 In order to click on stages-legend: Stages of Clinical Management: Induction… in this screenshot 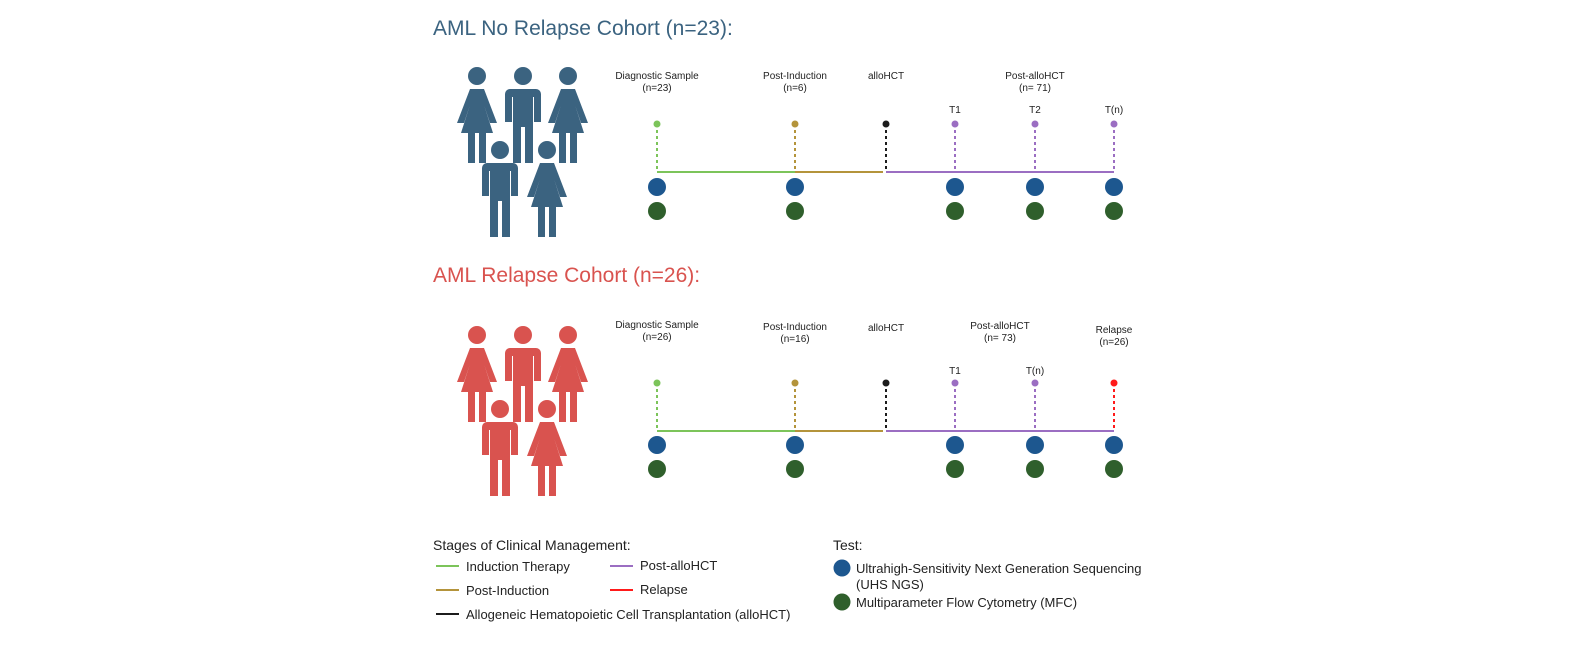, I will do `click(611, 579)`.